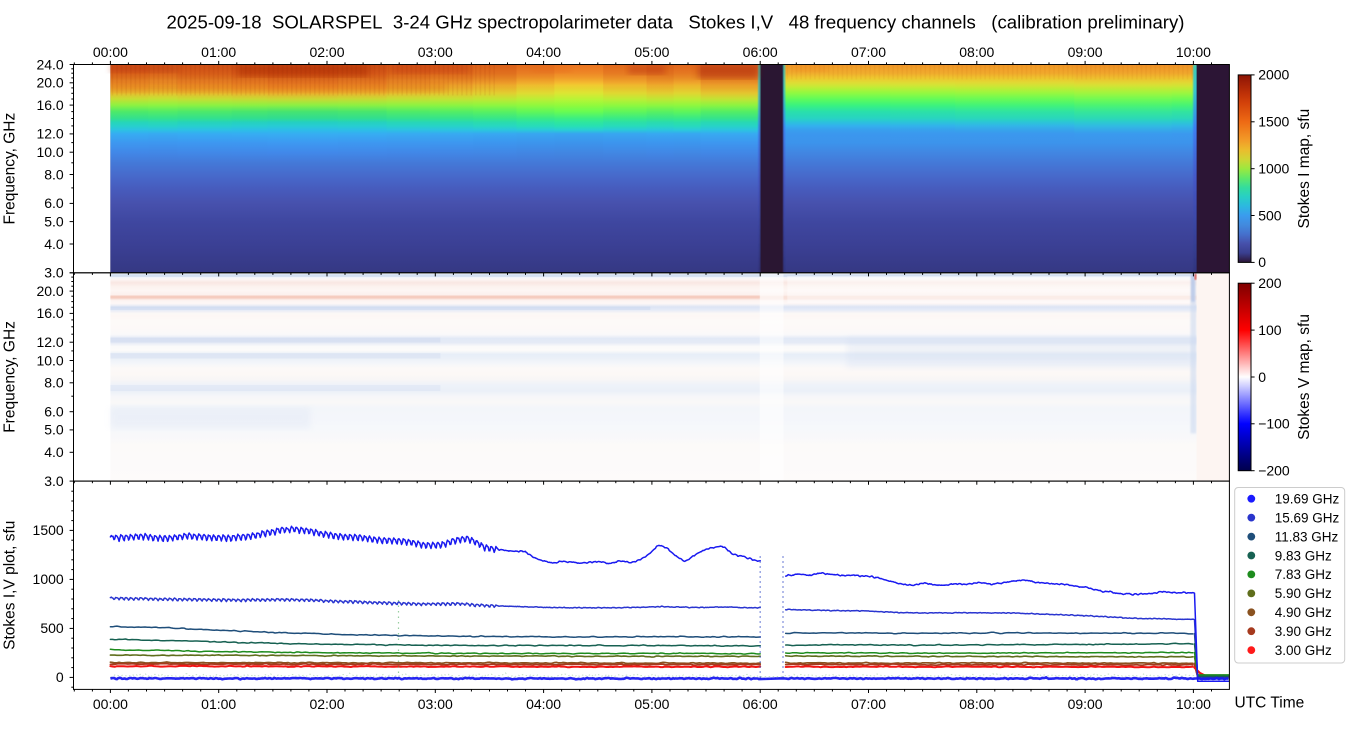 The width and height of the screenshot is (1350, 730). I want to click on svg-text: 100, so click(1270, 330).